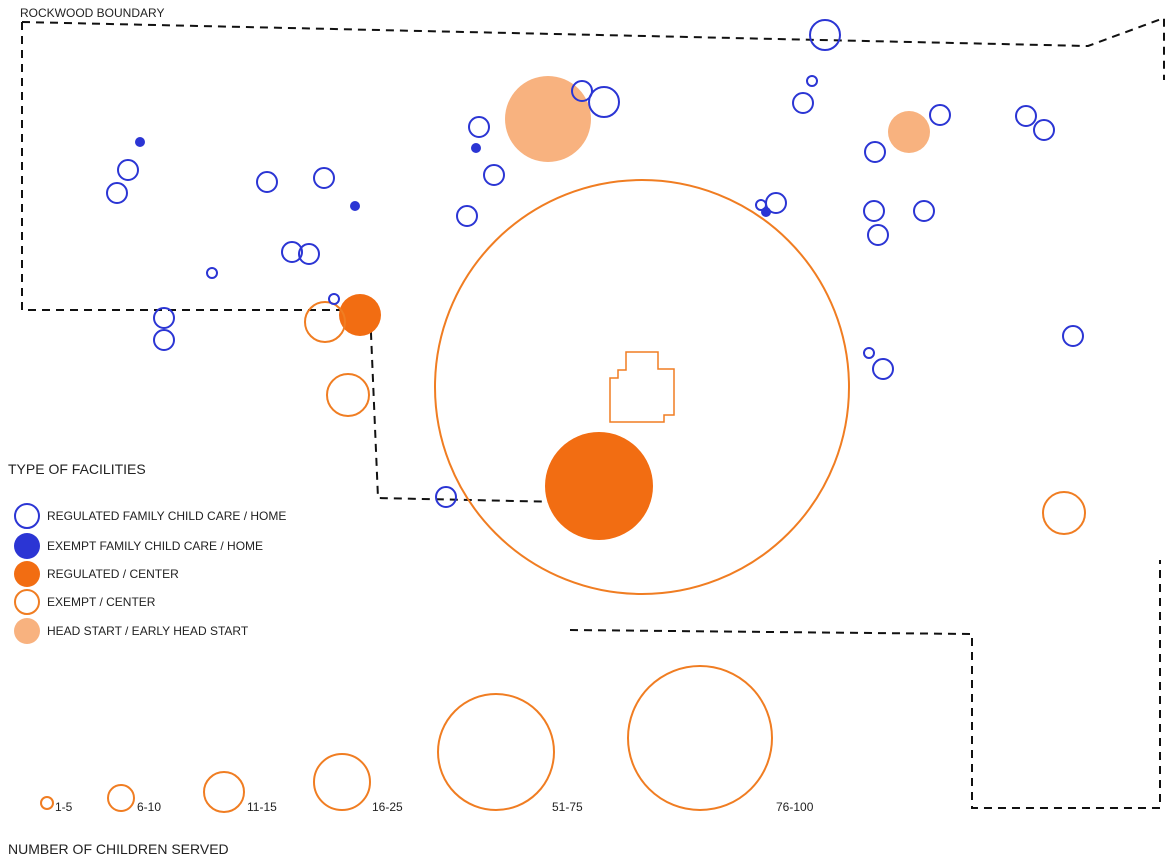 The width and height of the screenshot is (1174, 862). Describe the element at coordinates (27, 602) in the screenshot. I see `legend-swatch-exempt-center` at that location.